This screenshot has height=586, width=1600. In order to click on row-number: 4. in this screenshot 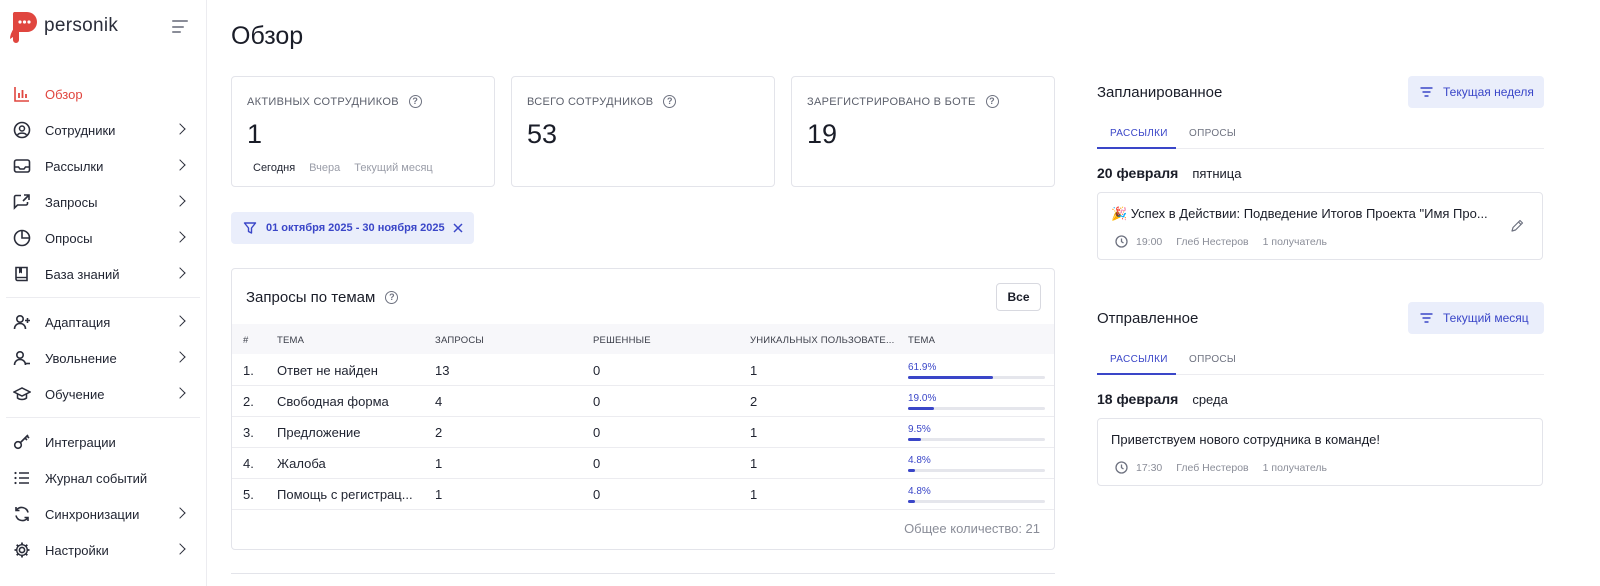, I will do `click(248, 463)`.